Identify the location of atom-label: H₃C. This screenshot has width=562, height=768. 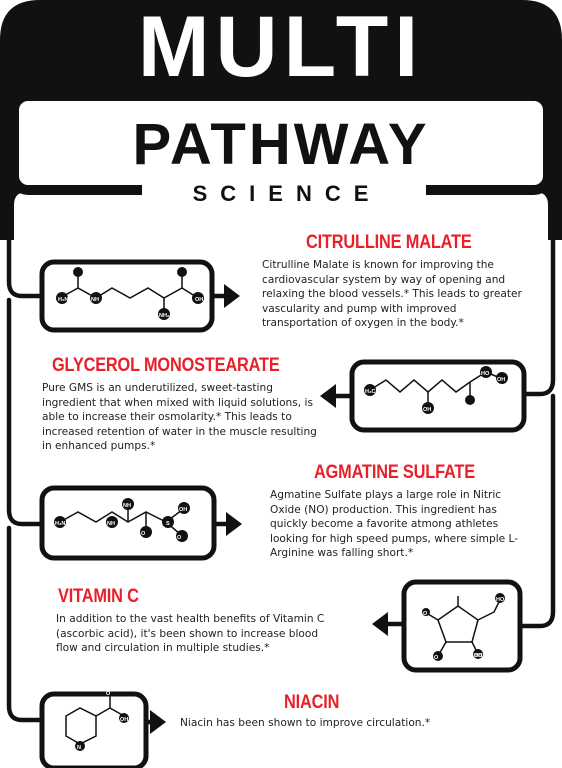
(370, 392).